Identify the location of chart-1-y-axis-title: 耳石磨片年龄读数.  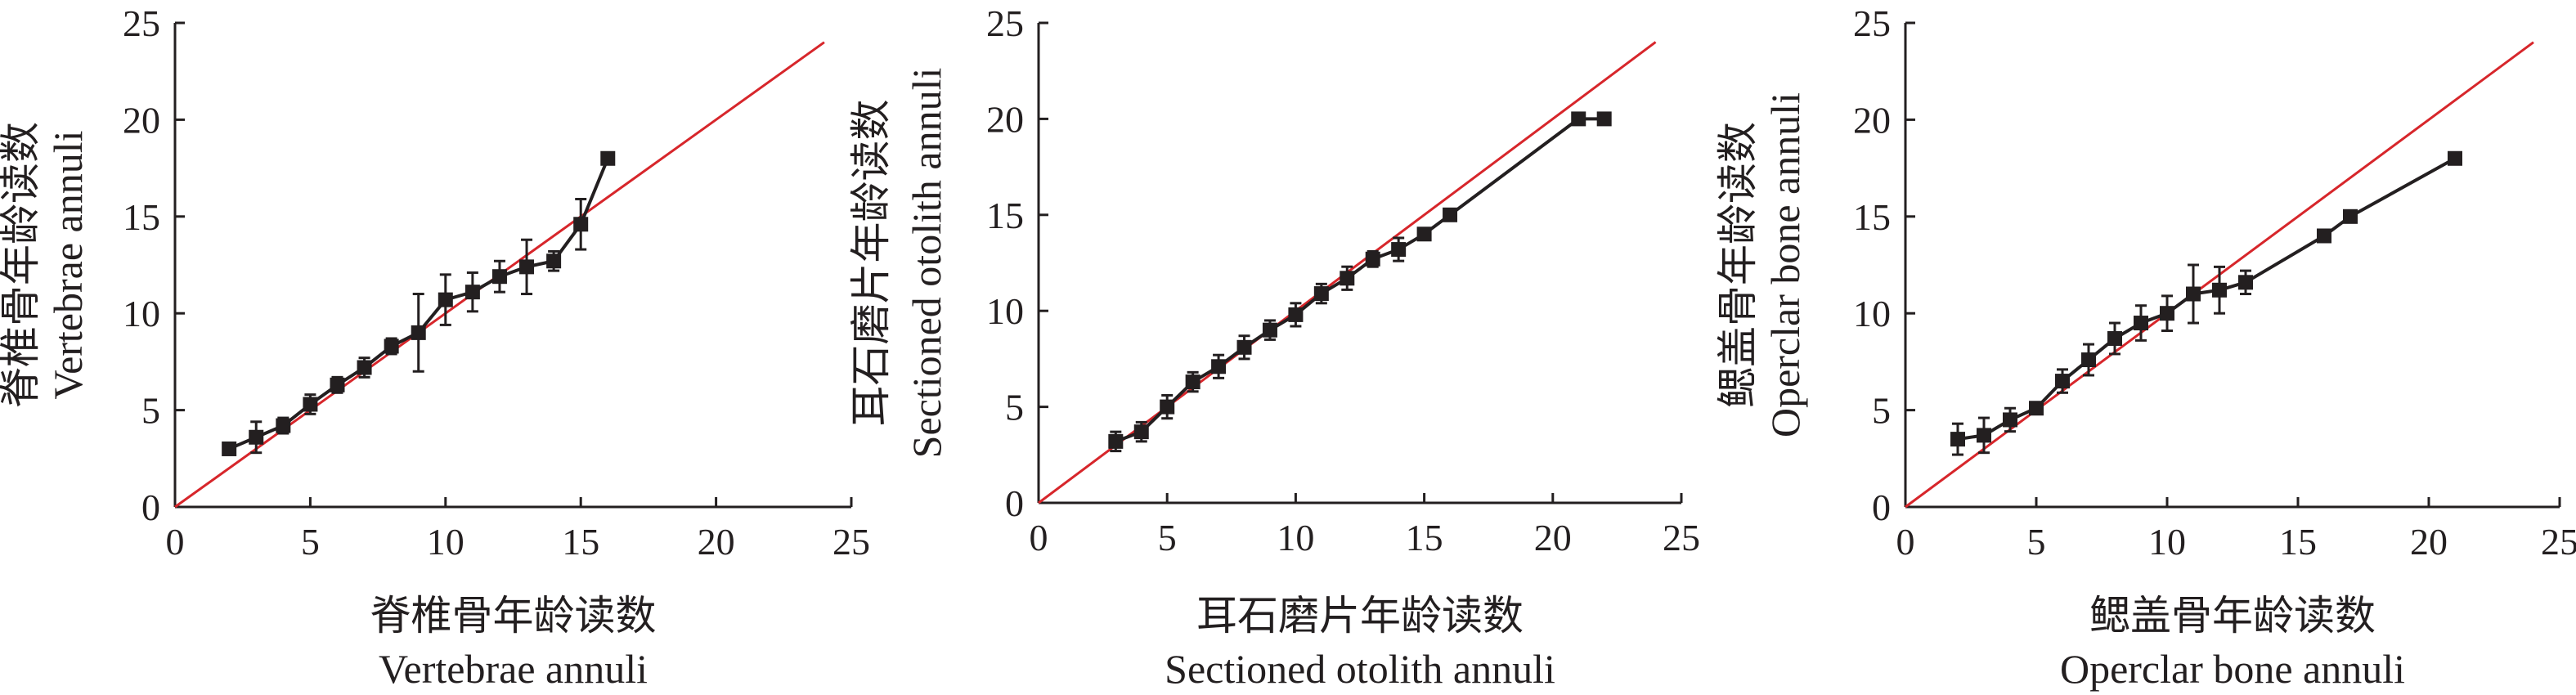
(871, 263).